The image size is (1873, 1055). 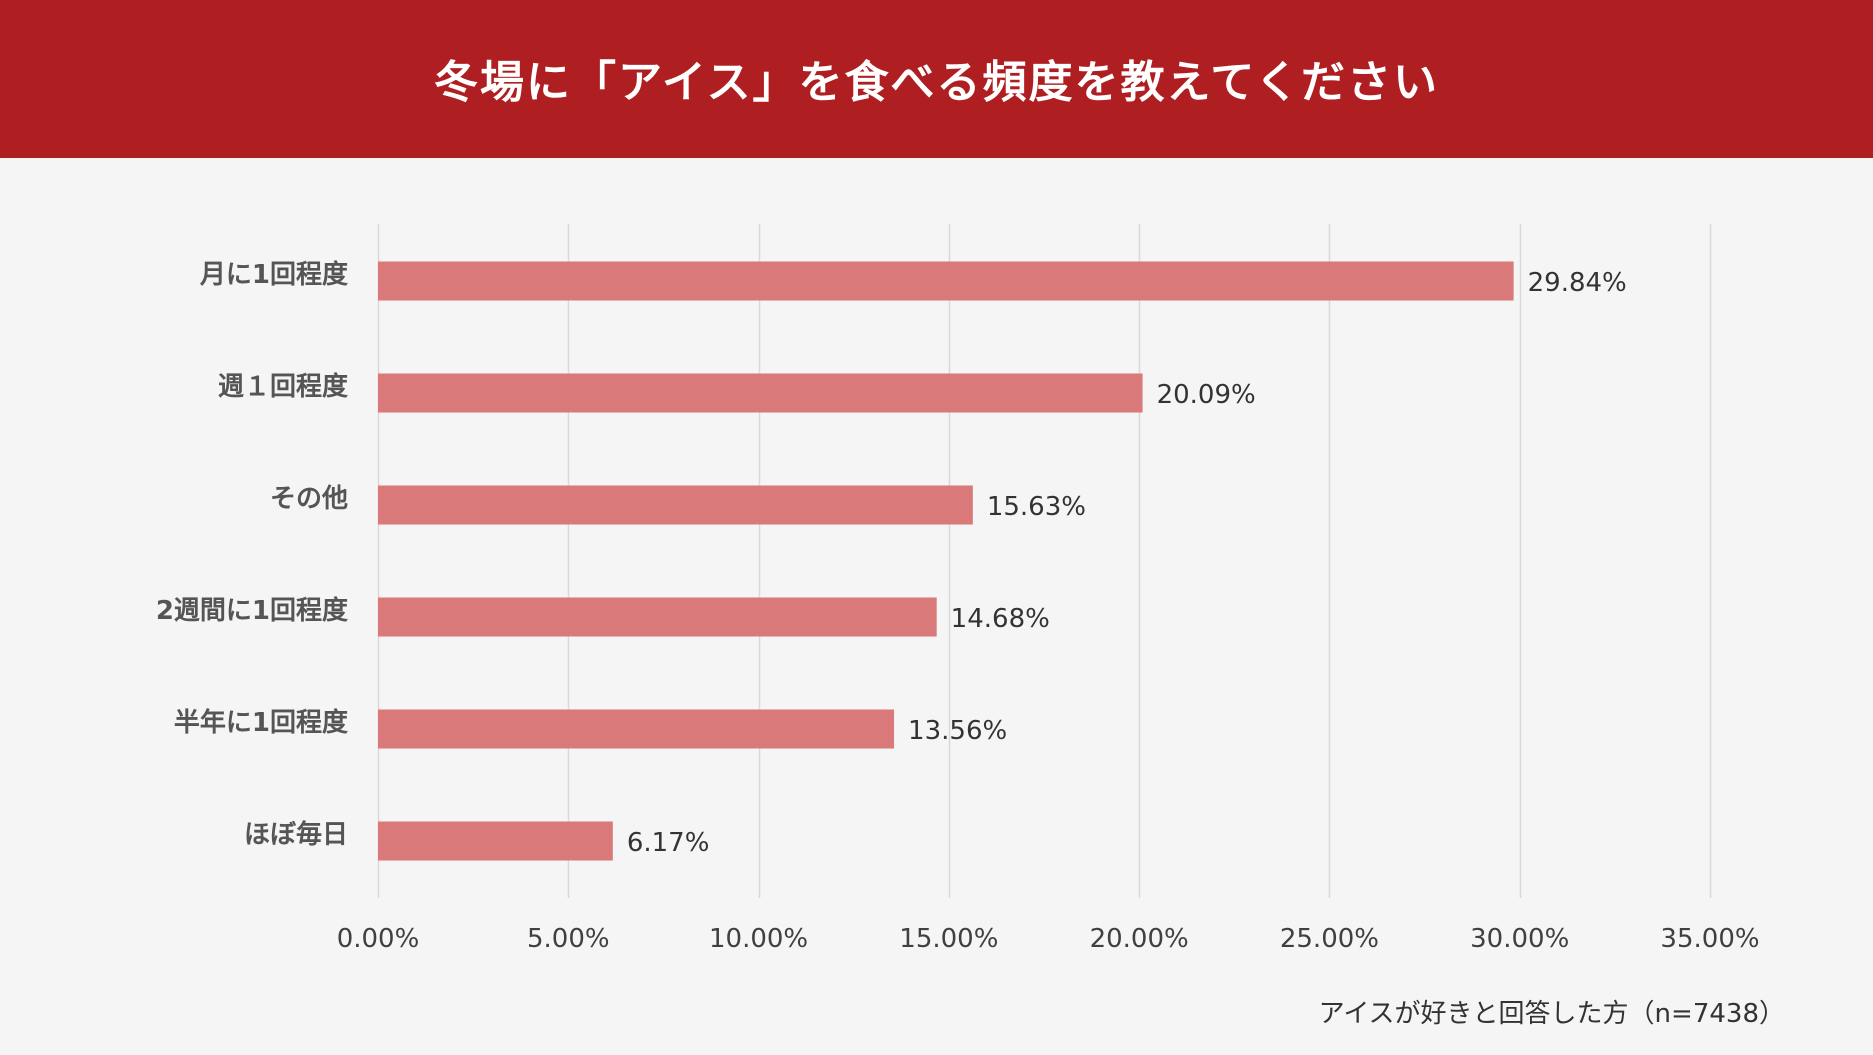 I want to click on chart-header: 冬場に「アイス」を食べる頻度を教えてください, so click(x=936, y=79).